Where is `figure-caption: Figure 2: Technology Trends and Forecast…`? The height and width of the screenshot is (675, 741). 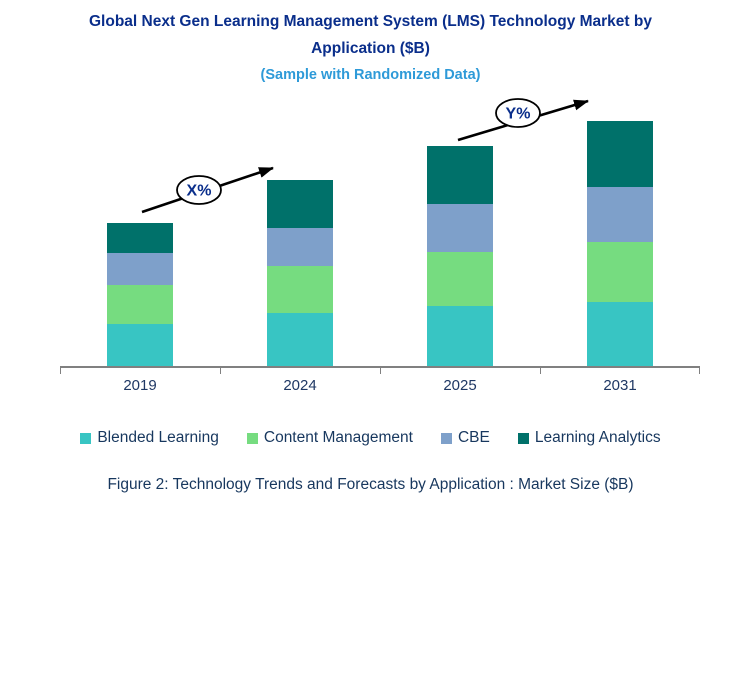
figure-caption: Figure 2: Technology Trends and Forecast… is located at coordinates (370, 484).